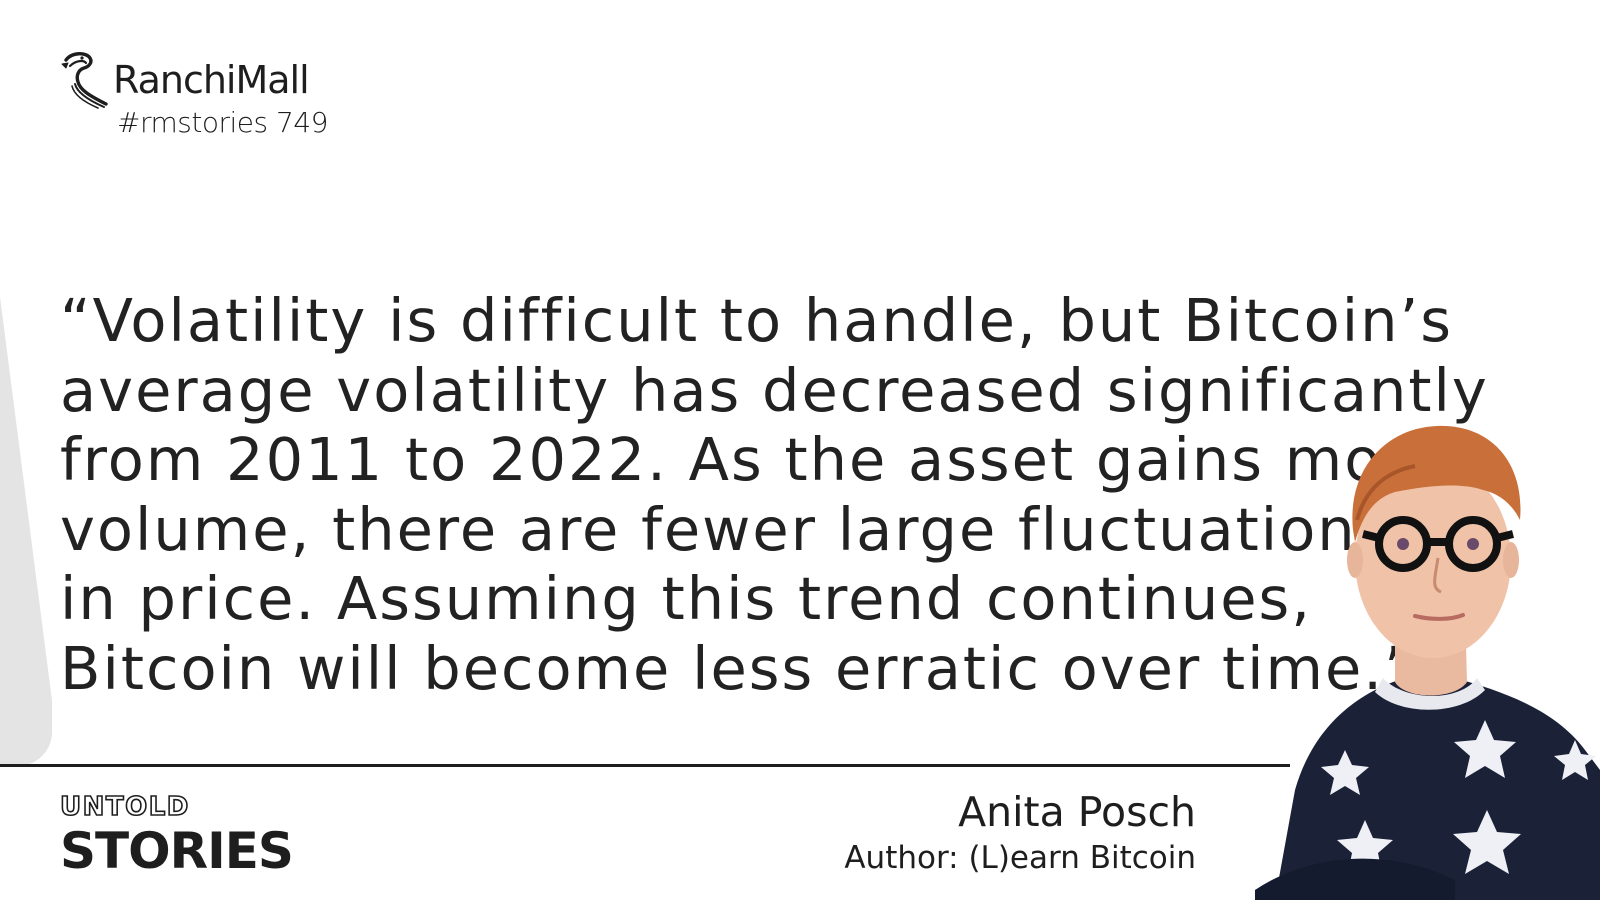 This screenshot has height=900, width=1600. Describe the element at coordinates (177, 851) in the screenshot. I see `stories-label: STORIES` at that location.